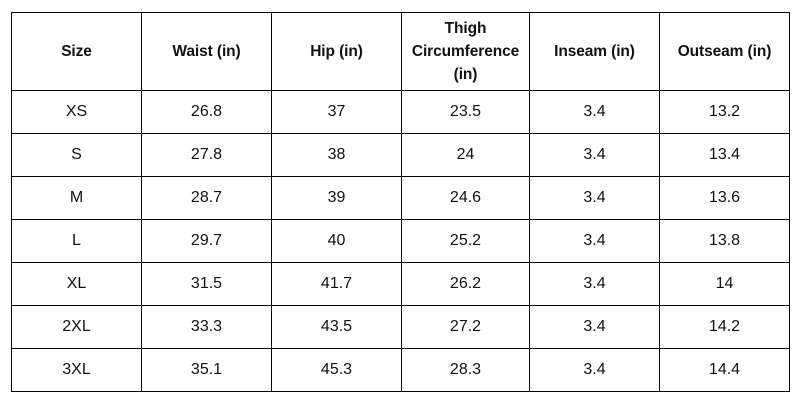  Describe the element at coordinates (206, 155) in the screenshot. I see `cell-waist: 27.8` at that location.